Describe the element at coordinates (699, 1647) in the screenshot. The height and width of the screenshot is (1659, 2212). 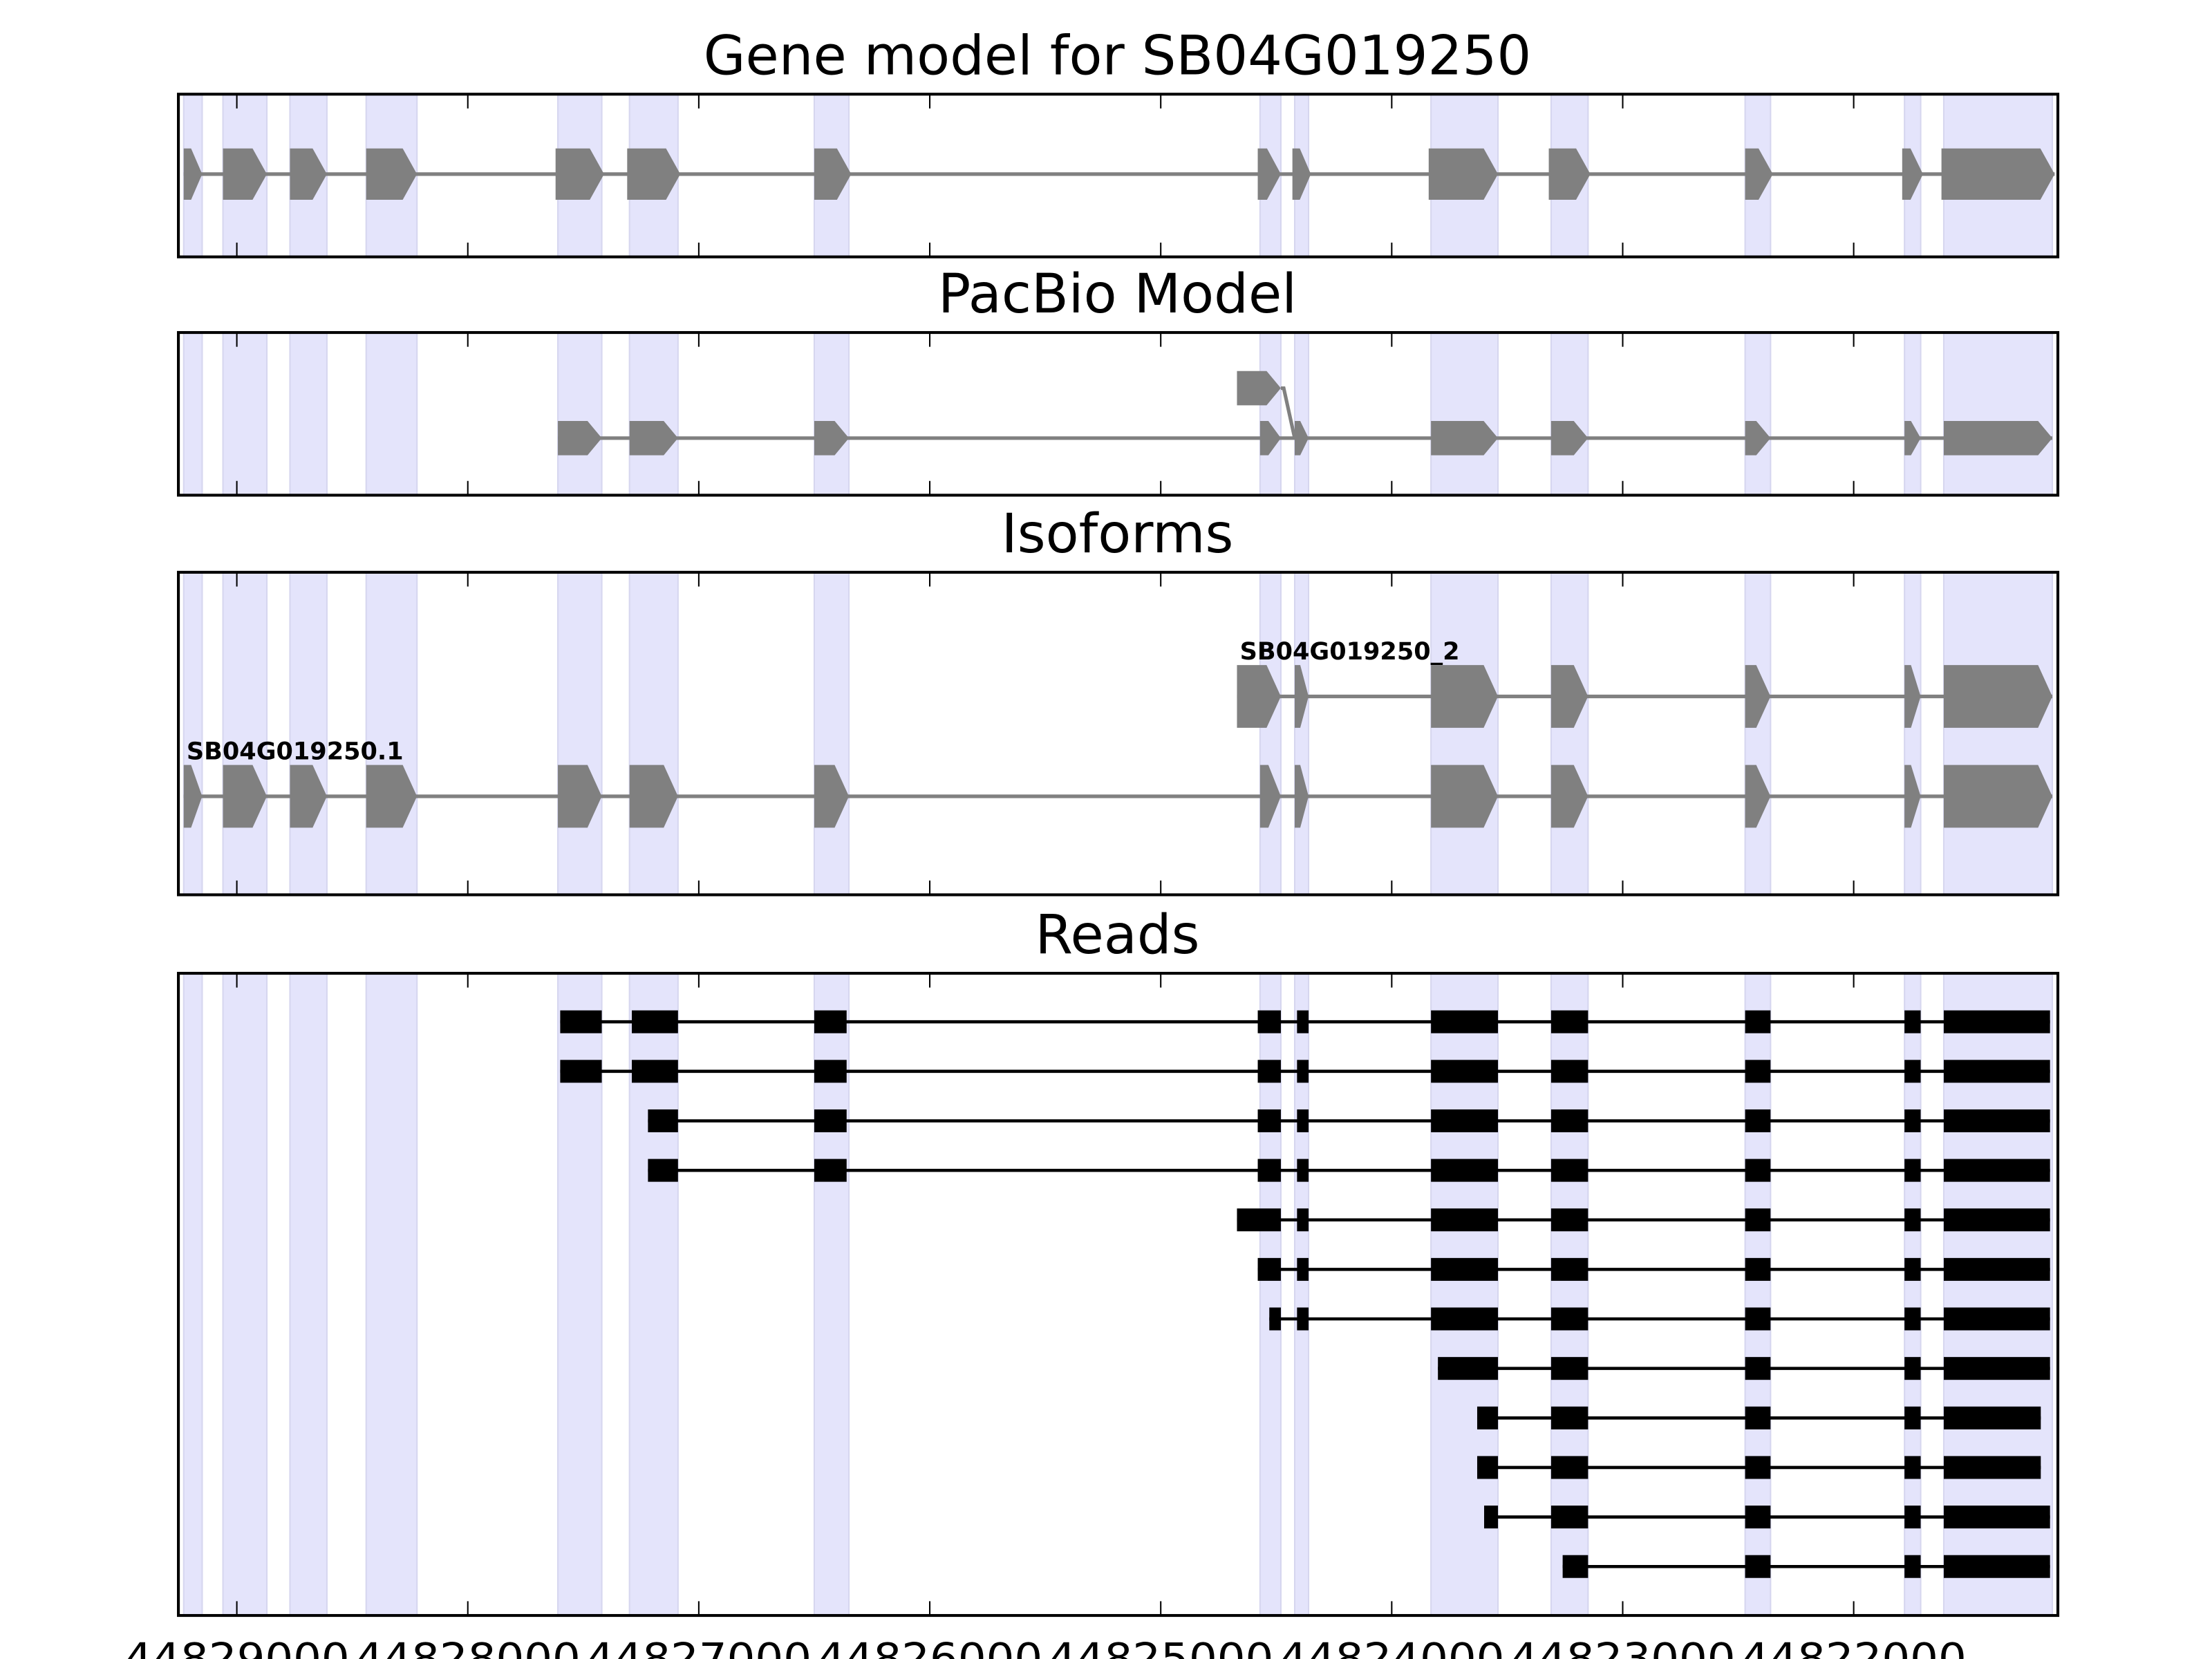
I see `x-tick-label: 44827000` at that location.